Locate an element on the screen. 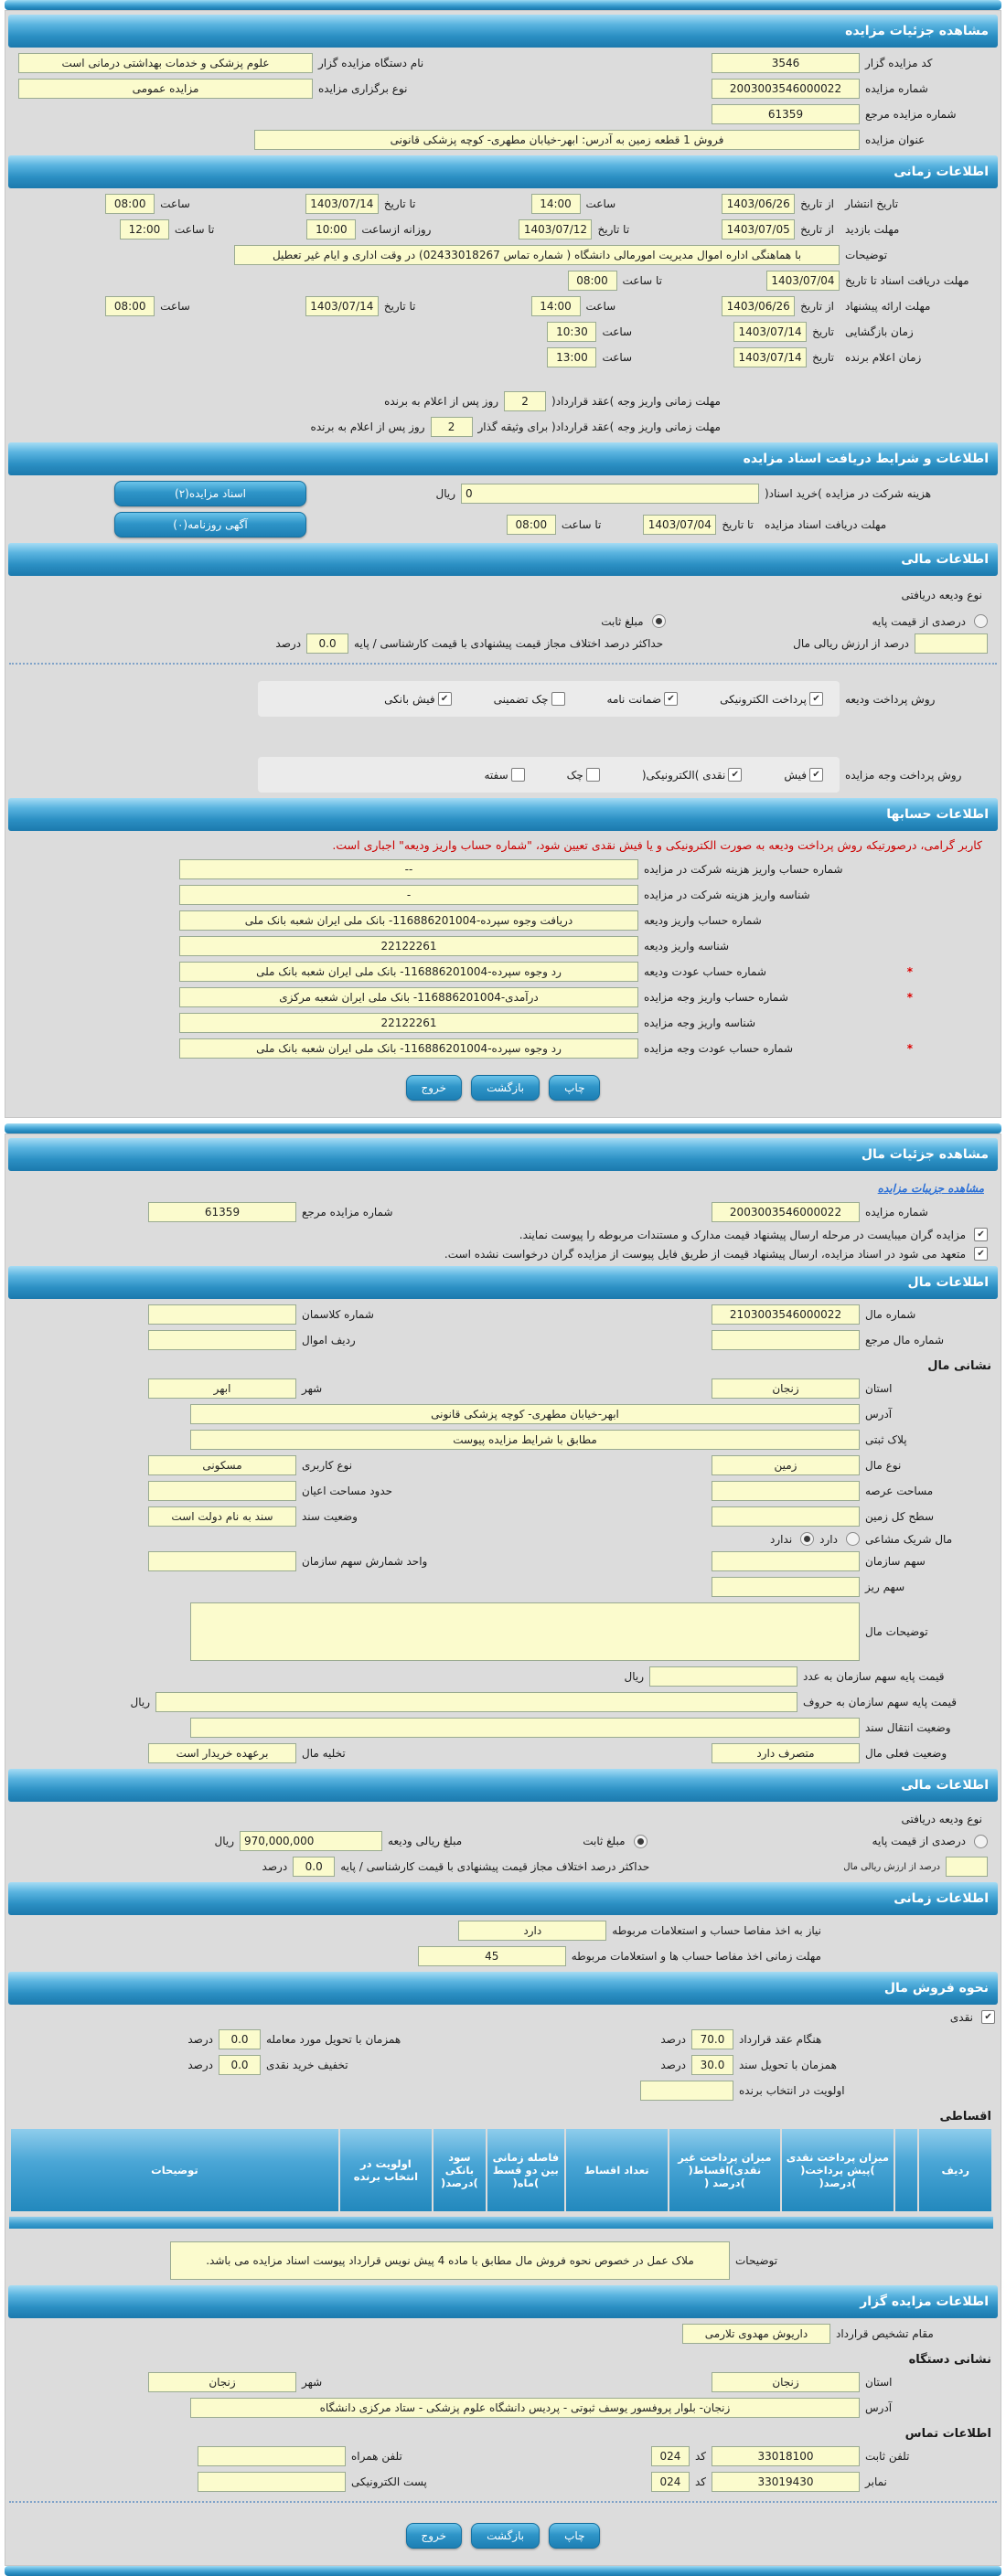 Image resolution: width=1006 pixels, height=2576 pixels. guarantor-payment-days-field: 2 is located at coordinates (451, 427).